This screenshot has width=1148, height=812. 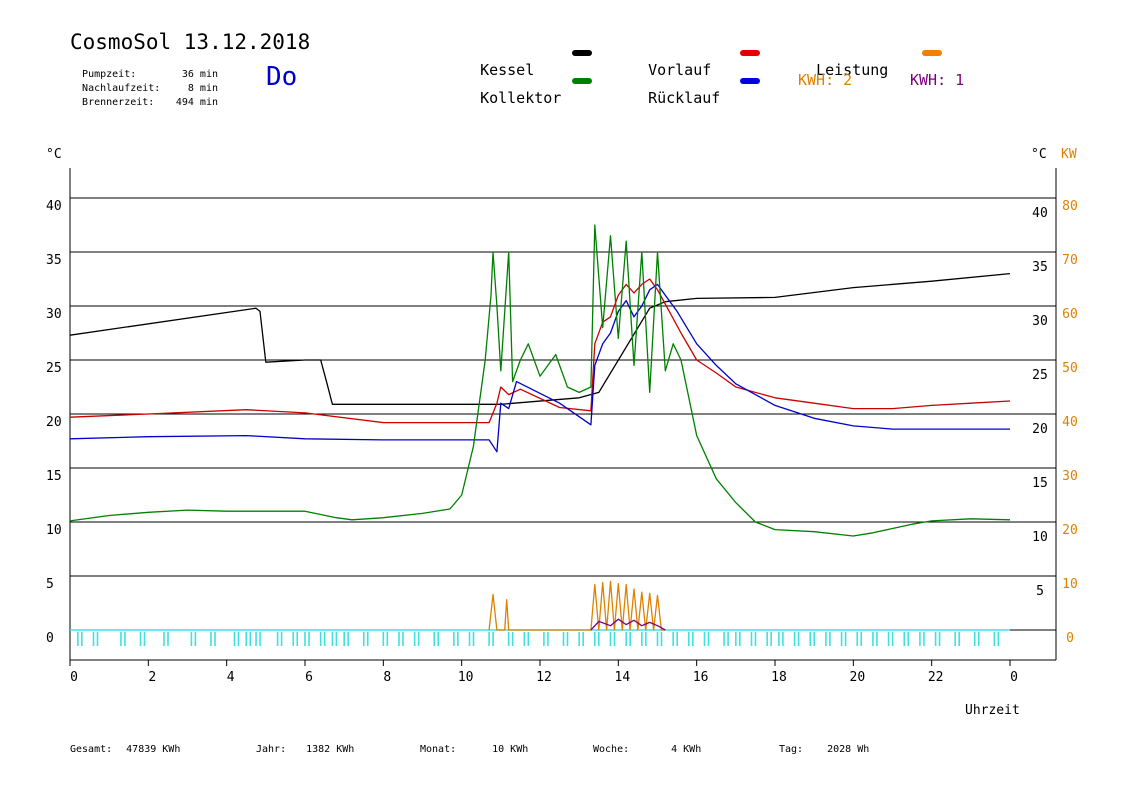 I want to click on legend-swatch-kollektor, so click(x=582, y=81).